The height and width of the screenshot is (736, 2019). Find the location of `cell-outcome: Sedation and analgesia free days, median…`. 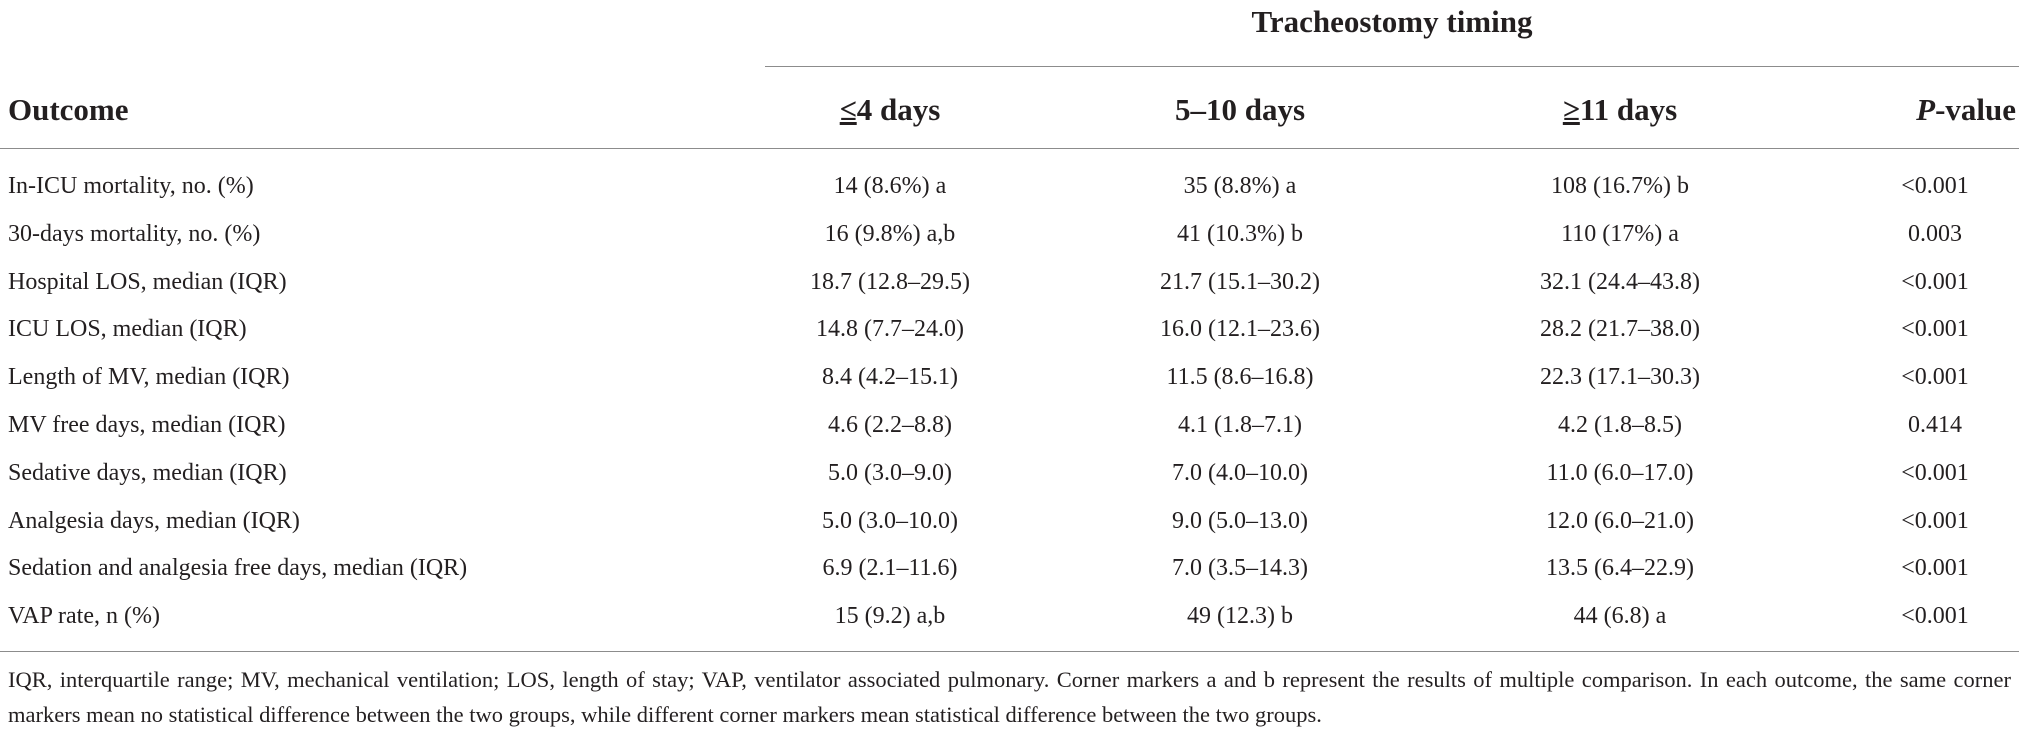

cell-outcome: Sedation and analgesia free days, median… is located at coordinates (238, 568).